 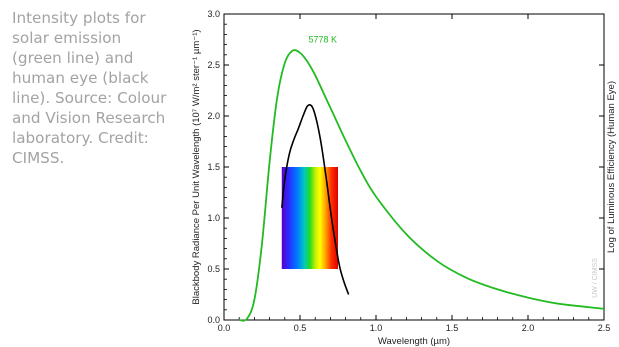 What do you see at coordinates (309, 218) in the screenshot?
I see `visible-spectrum-band` at bounding box center [309, 218].